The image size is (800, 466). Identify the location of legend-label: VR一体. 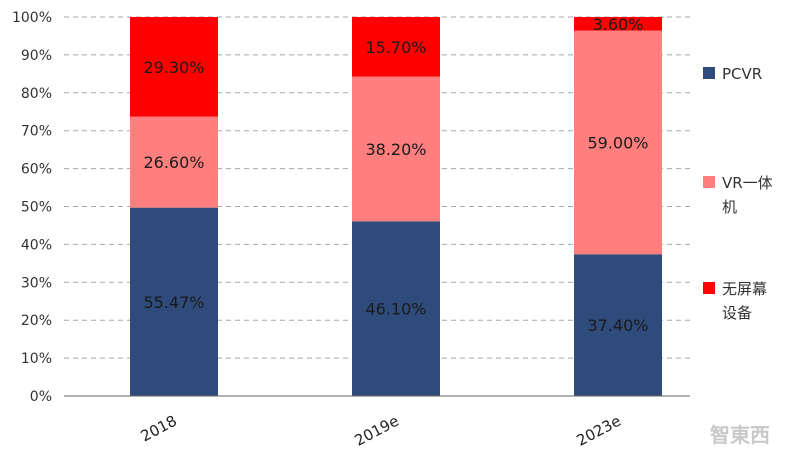
(747, 183).